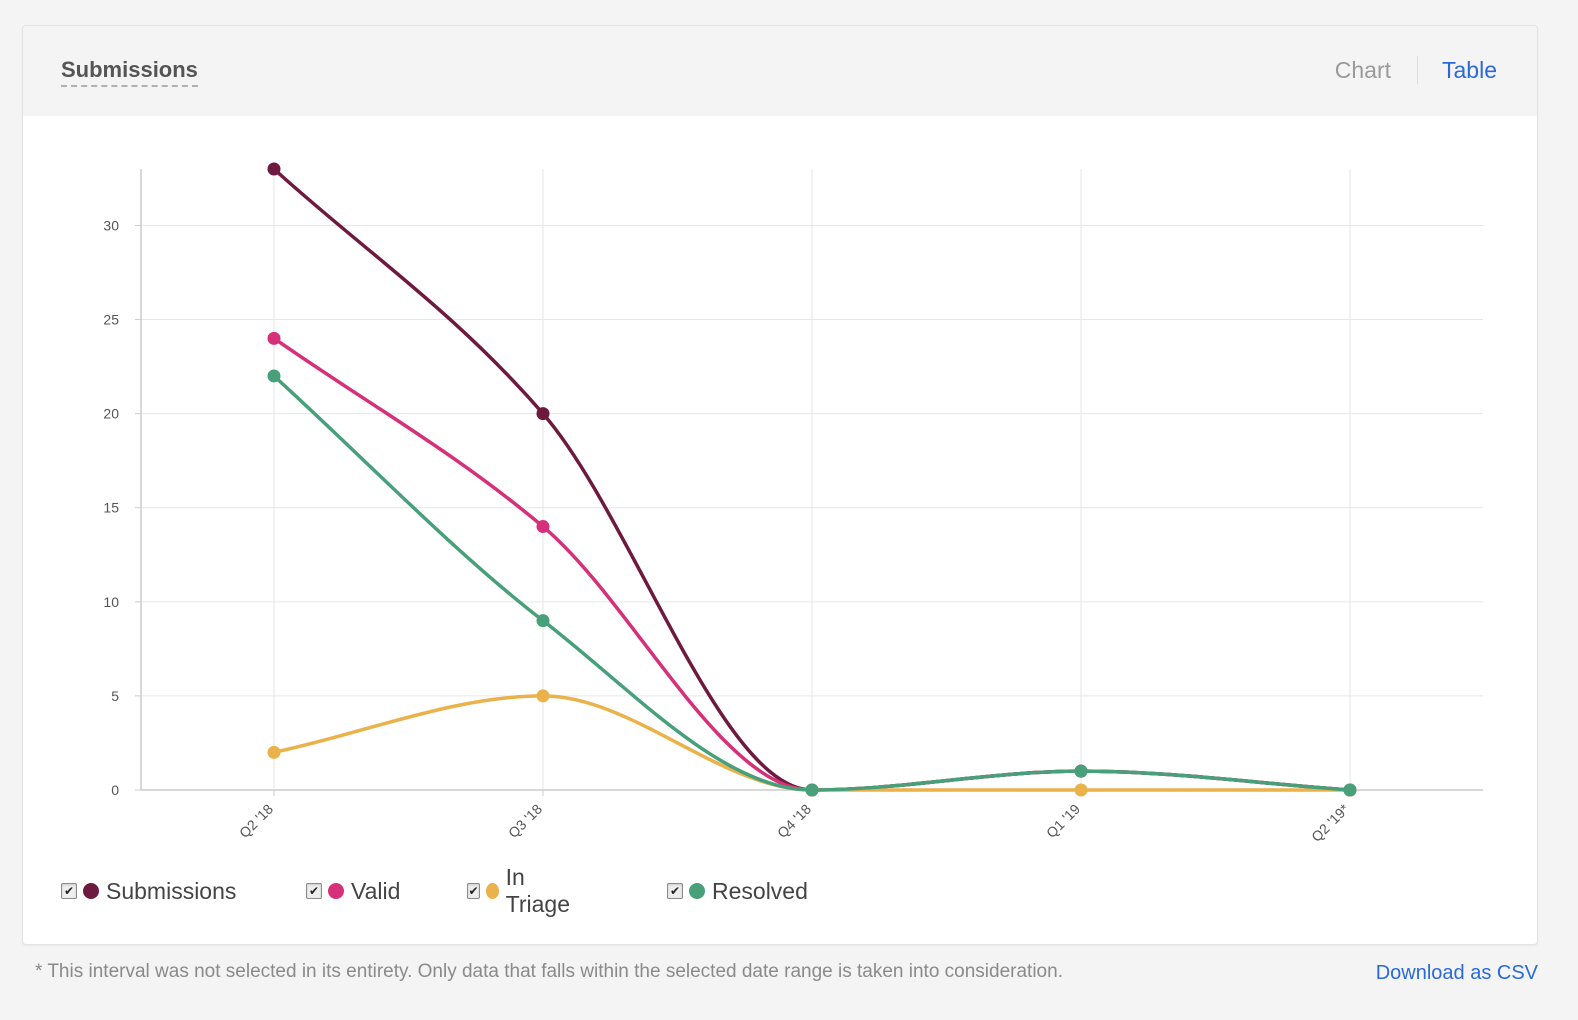 The image size is (1578, 1020). I want to click on card-title: Submissions, so click(129, 72).